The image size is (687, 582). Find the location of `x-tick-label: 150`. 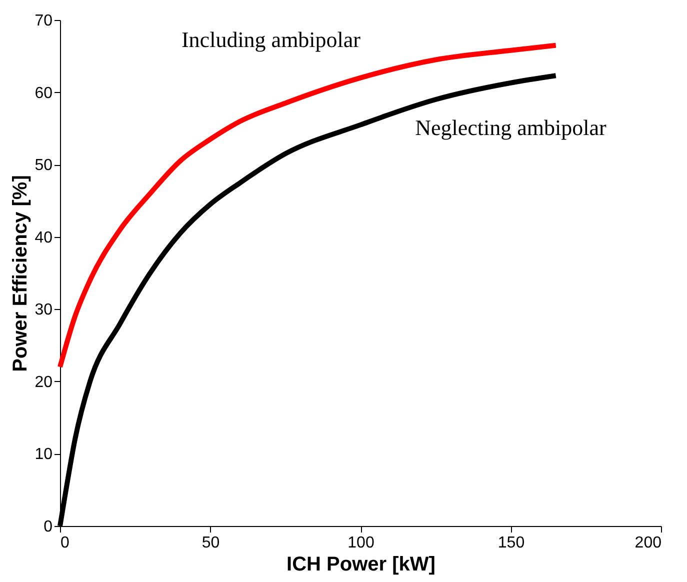

x-tick-label: 150 is located at coordinates (511, 543).